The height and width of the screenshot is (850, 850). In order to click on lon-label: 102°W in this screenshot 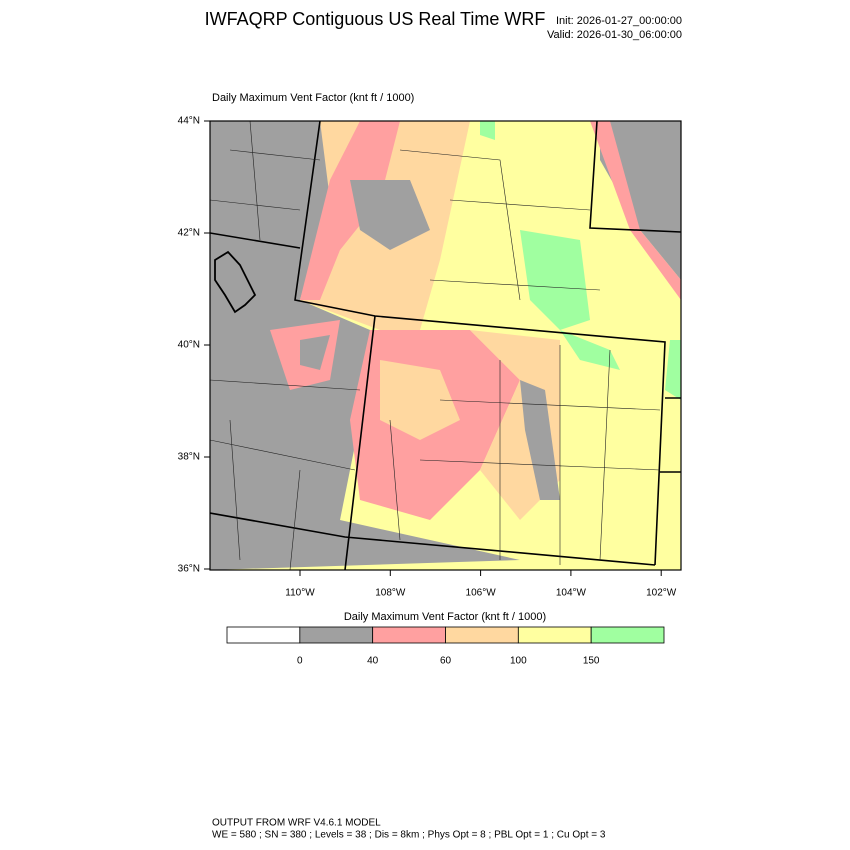, I will do `click(661, 593)`.